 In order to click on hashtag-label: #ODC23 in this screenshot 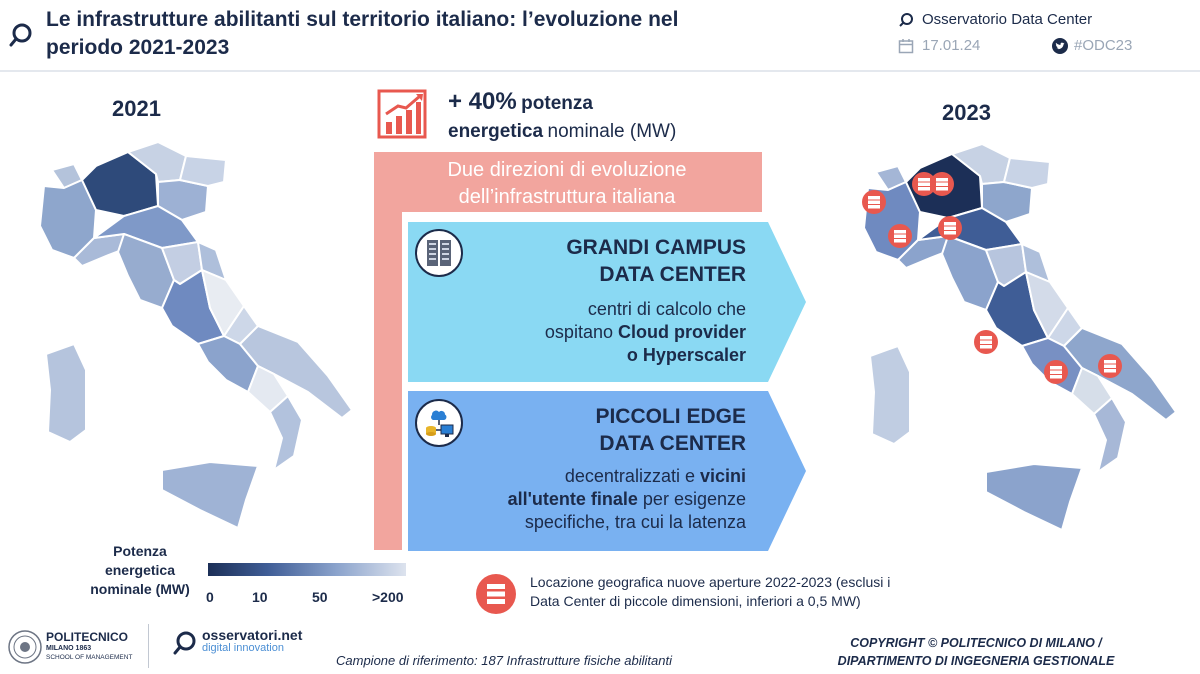, I will do `click(1103, 45)`.